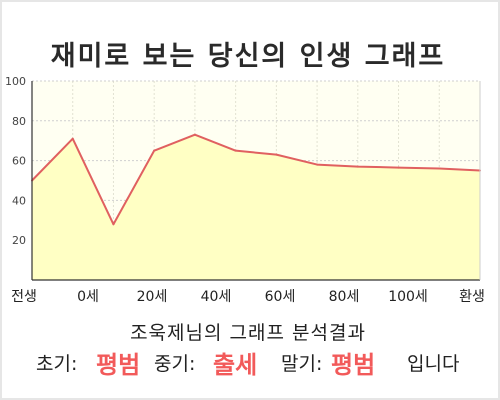 Image resolution: width=500 pixels, height=400 pixels. I want to click on x-tick-label: 80세, so click(344, 297).